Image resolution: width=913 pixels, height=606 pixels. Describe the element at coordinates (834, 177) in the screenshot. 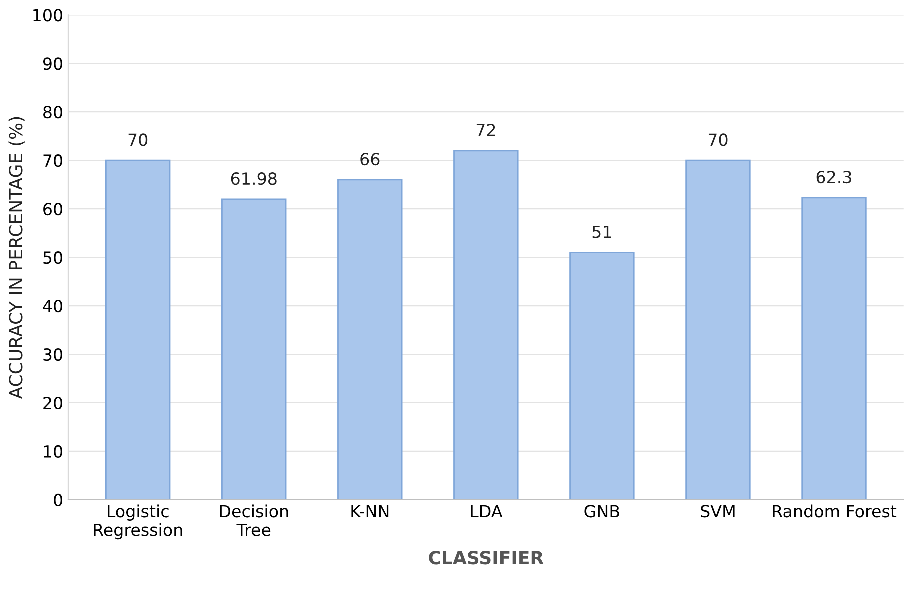

I see `data-label: 62.3` at that location.